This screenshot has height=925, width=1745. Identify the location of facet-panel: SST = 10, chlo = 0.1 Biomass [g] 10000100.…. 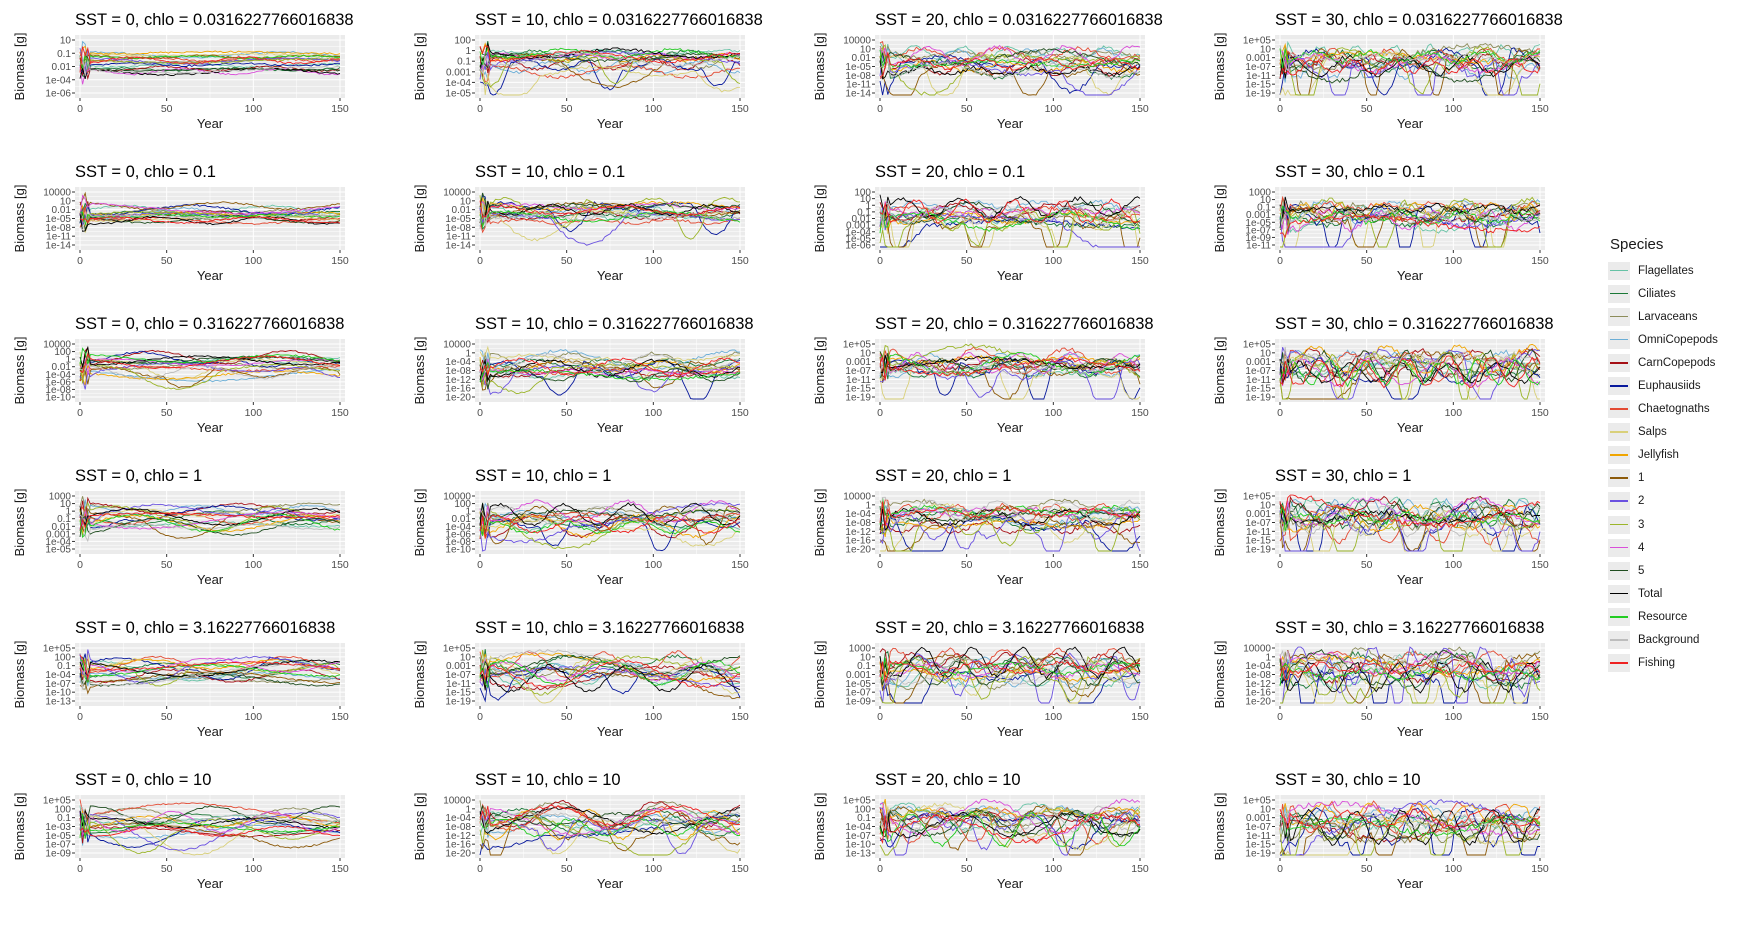
(580, 223).